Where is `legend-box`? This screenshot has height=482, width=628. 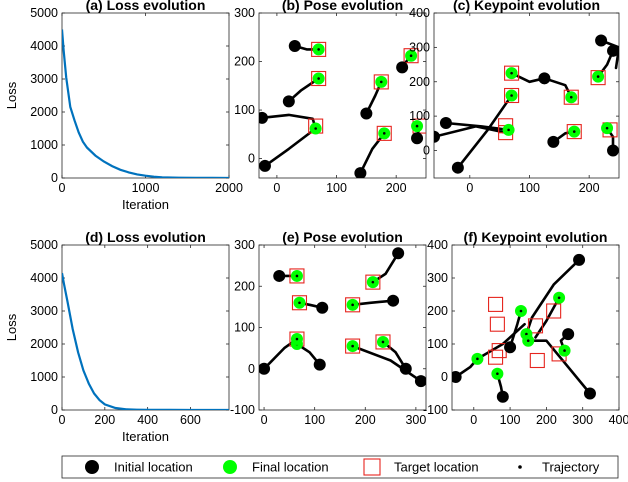
legend-box is located at coordinates (340, 467).